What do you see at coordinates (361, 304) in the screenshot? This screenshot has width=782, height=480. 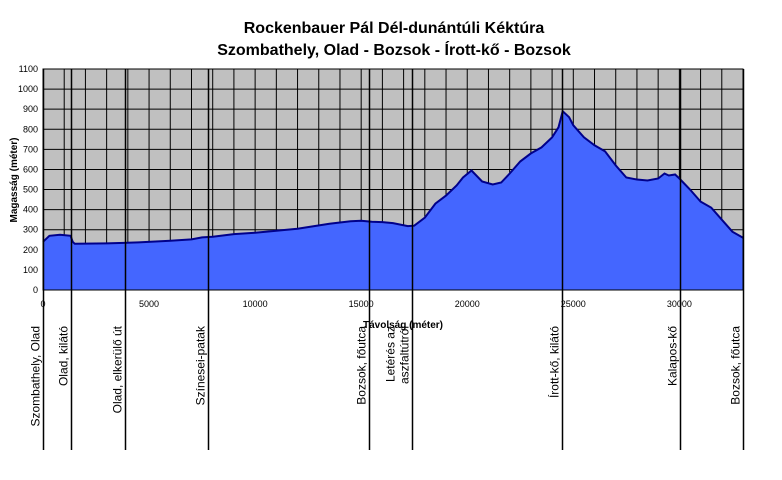 I see `x-tick-label: 15000` at bounding box center [361, 304].